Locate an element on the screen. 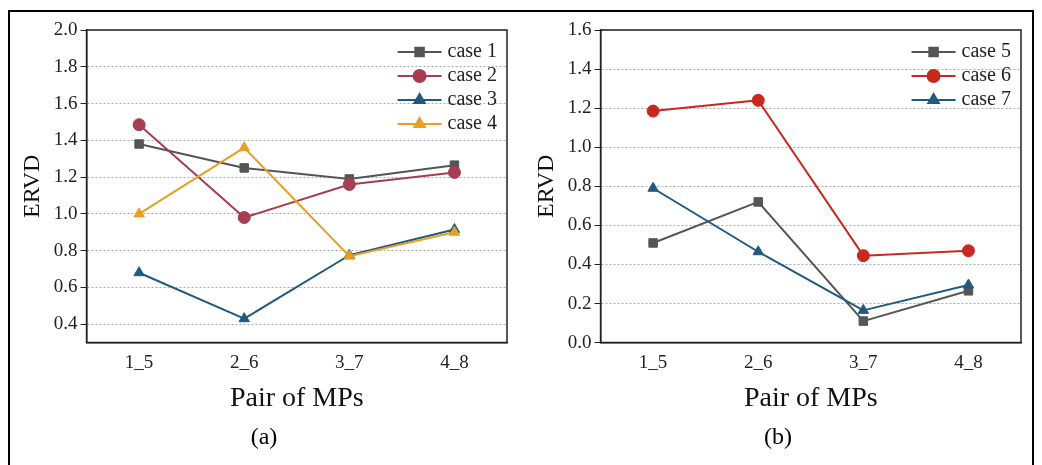 This screenshot has height=465, width=1042. text: (a) is located at coordinates (264, 436).